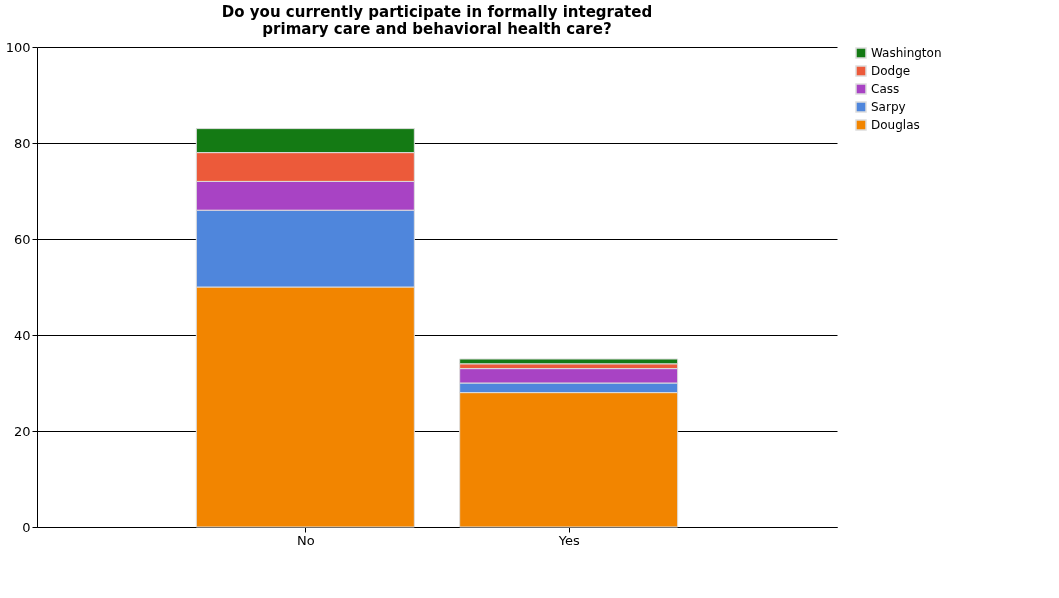 This screenshot has width=1059, height=598. I want to click on y-tick-label: 0, so click(26, 527).